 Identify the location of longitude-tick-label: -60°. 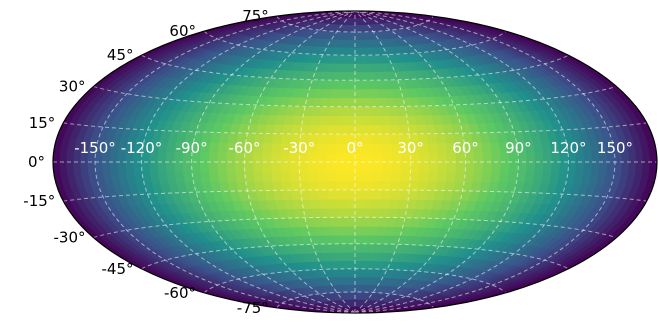
(245, 148).